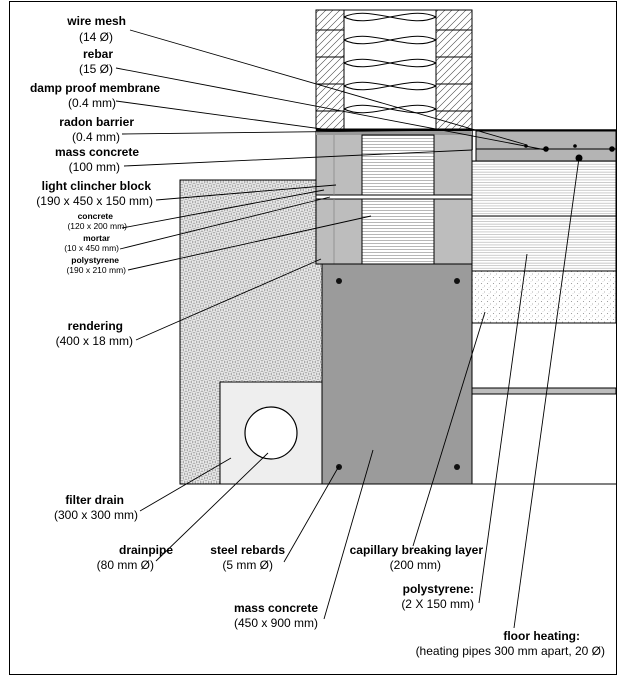  I want to click on insulation-wave-icon, so click(390, 63).